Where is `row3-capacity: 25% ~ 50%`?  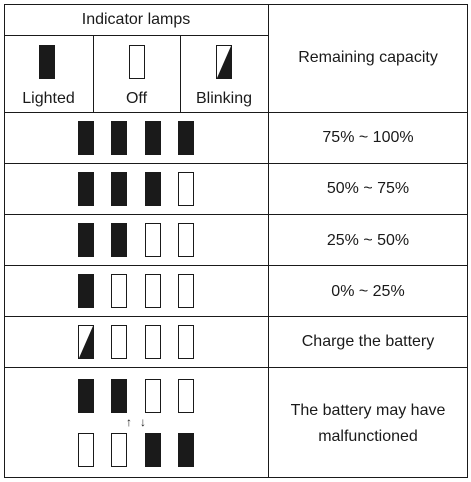
row3-capacity: 25% ~ 50% is located at coordinates (368, 240).